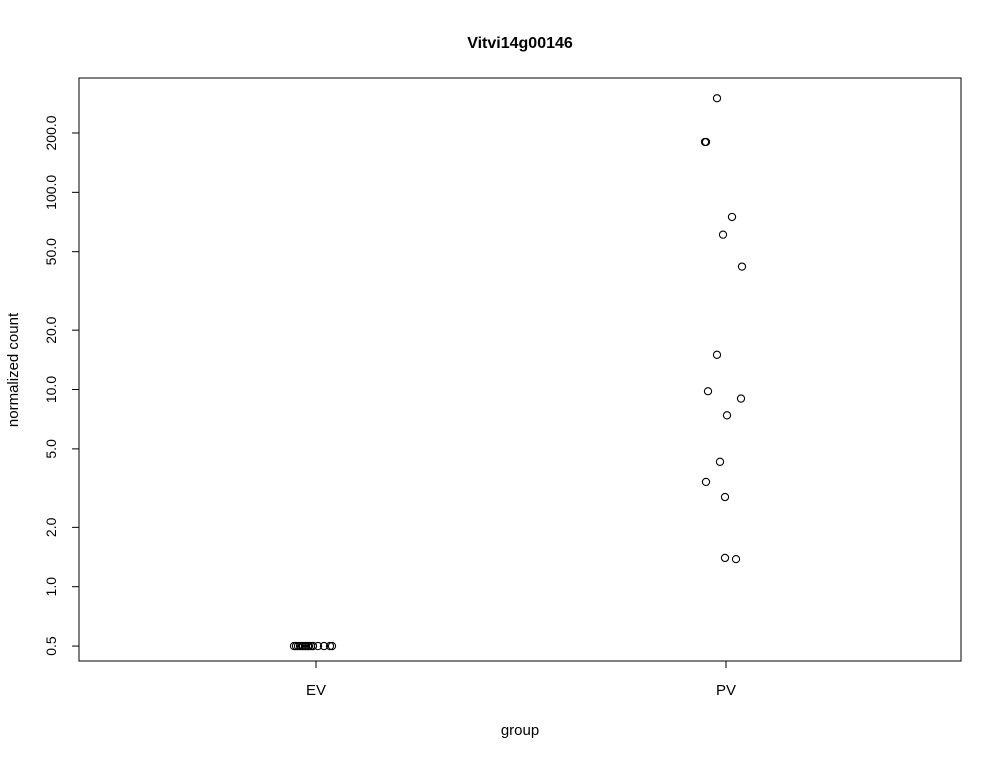 The height and width of the screenshot is (759, 1002). I want to click on y-axis: 0.5 1.0 2.0 5.0 10.0 20.0 50.0 100.0 200.0, so click(61, 385).